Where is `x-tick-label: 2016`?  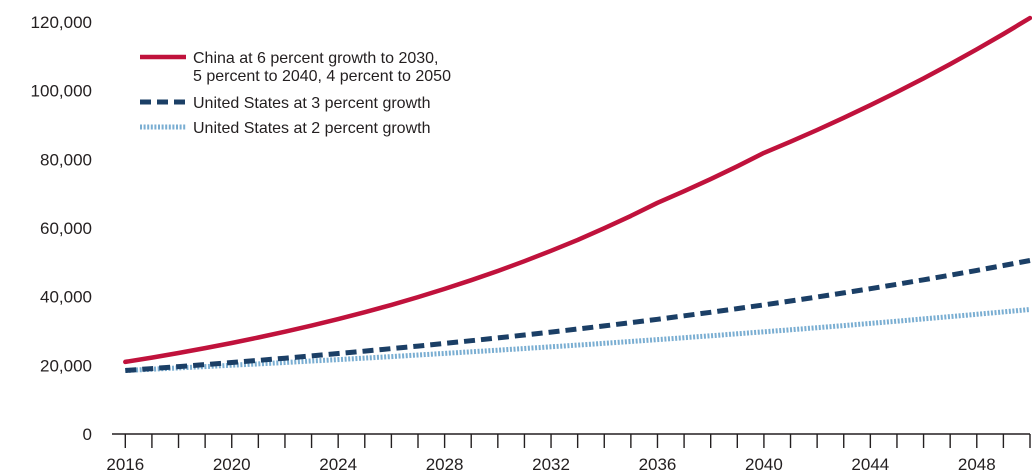 x-tick-label: 2016 is located at coordinates (125, 464).